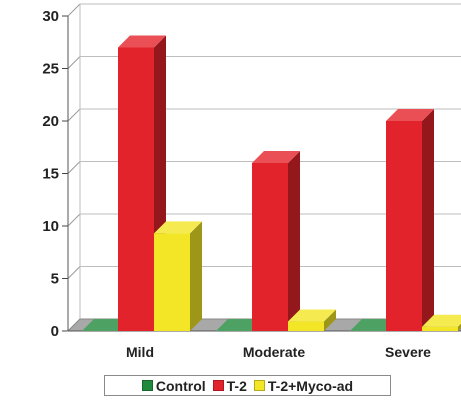 This screenshot has height=401, width=461. What do you see at coordinates (50, 121) in the screenshot?
I see `y-tick-label-4: 20` at bounding box center [50, 121].